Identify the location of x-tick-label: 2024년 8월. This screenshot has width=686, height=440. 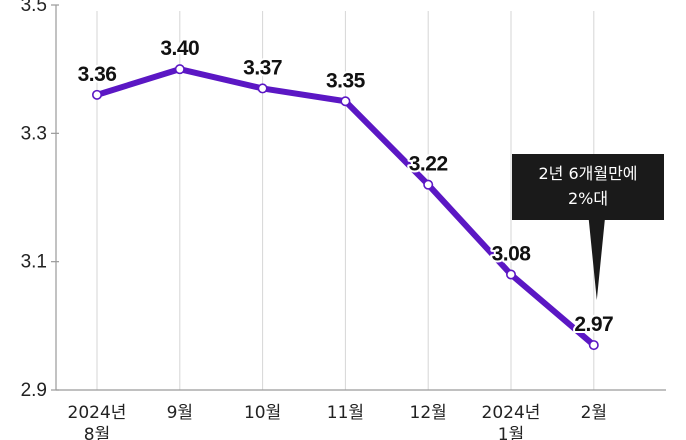
(97, 421).